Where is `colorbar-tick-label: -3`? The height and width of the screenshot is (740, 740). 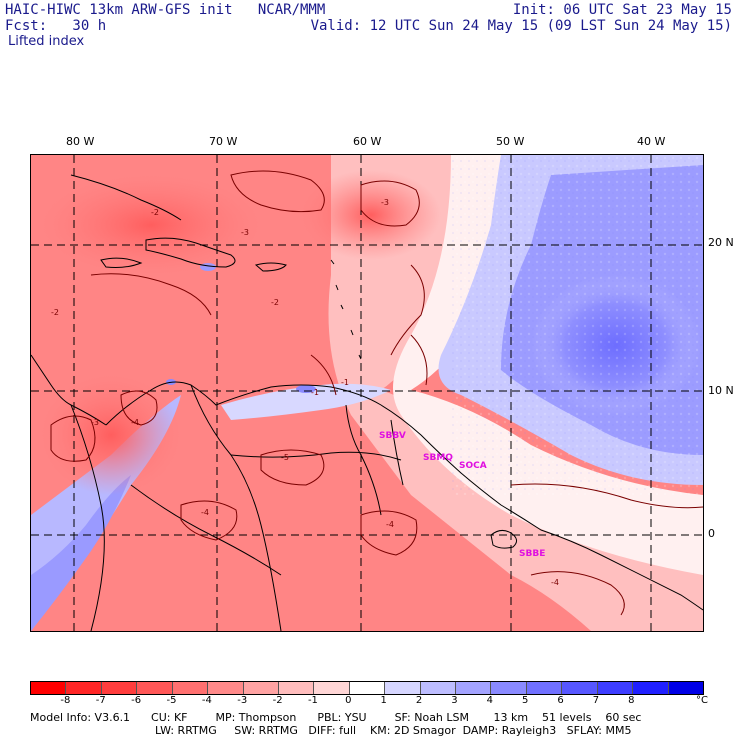
colorbar-tick-label: -3 is located at coordinates (242, 700).